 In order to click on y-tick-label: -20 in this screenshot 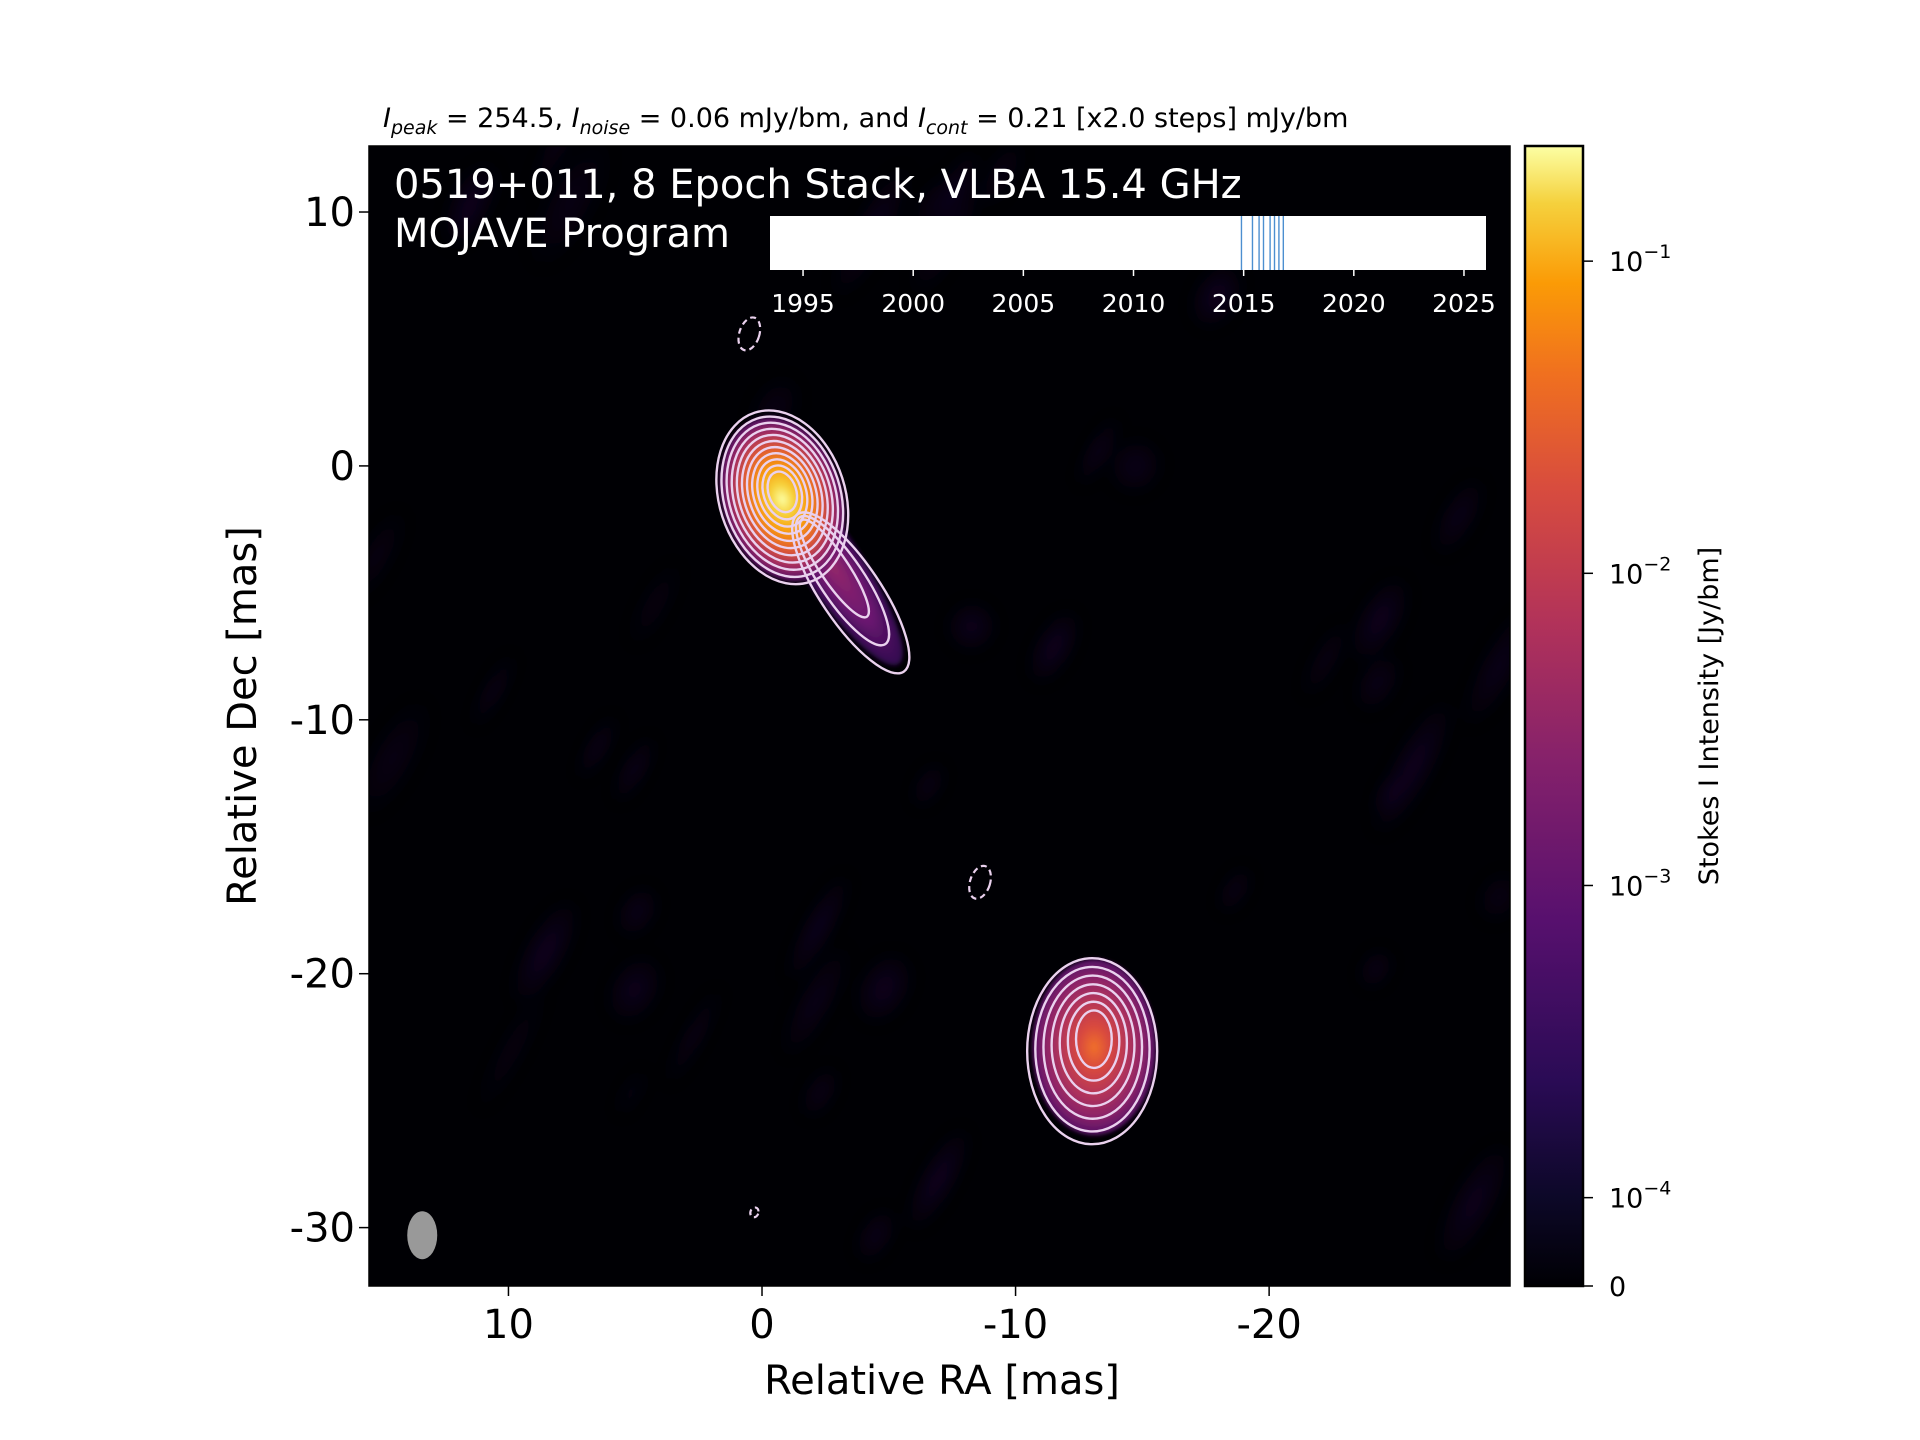, I will do `click(322, 975)`.